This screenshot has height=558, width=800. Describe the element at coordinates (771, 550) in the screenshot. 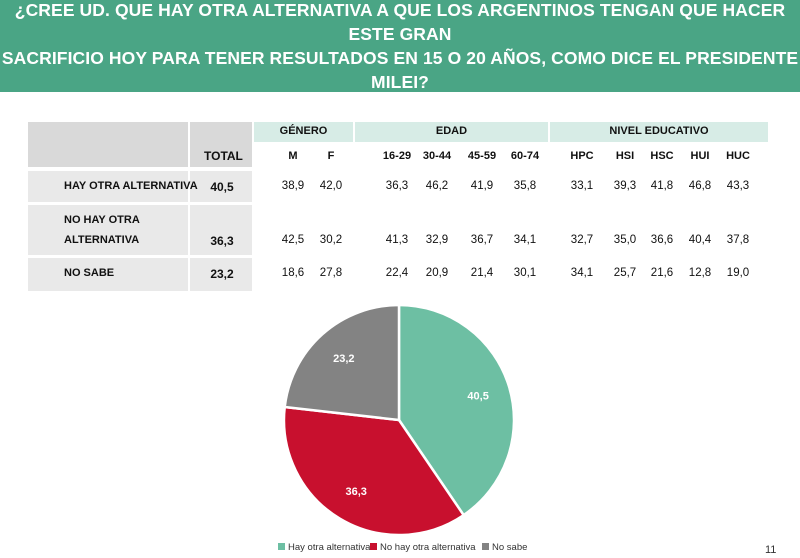

I see `page-number: 11` at that location.